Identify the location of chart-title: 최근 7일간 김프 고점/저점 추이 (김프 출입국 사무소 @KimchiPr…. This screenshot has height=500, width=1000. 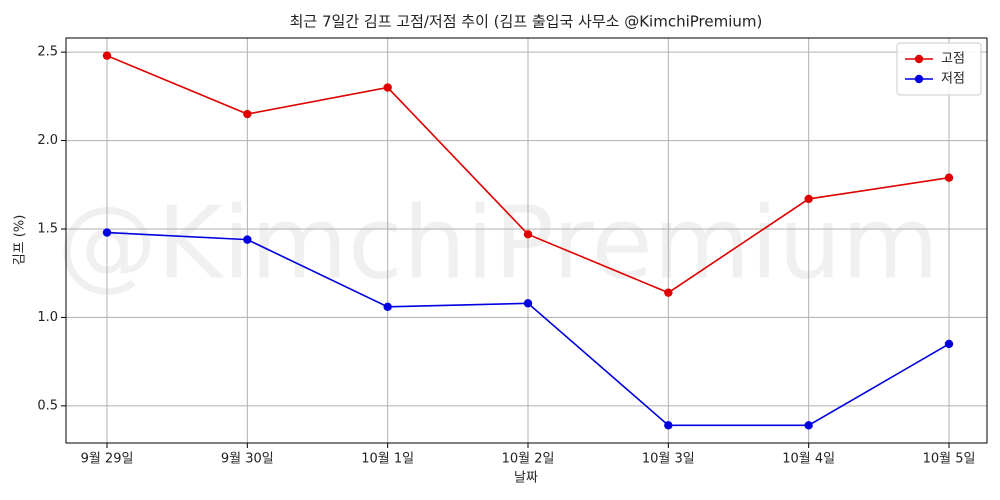
(526, 22).